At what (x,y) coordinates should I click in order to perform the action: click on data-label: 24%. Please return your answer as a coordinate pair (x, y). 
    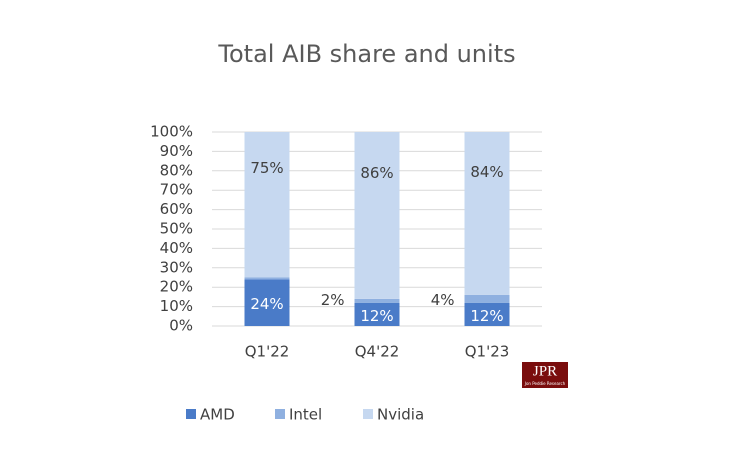
    Looking at the image, I should click on (266, 304).